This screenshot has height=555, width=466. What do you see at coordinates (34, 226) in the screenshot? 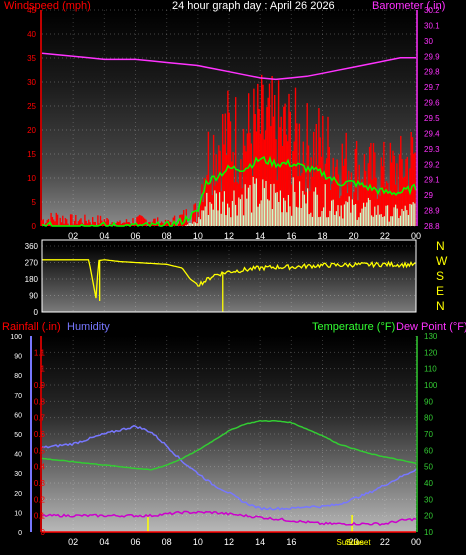
I see `wind-y-tick-label: 0` at bounding box center [34, 226].